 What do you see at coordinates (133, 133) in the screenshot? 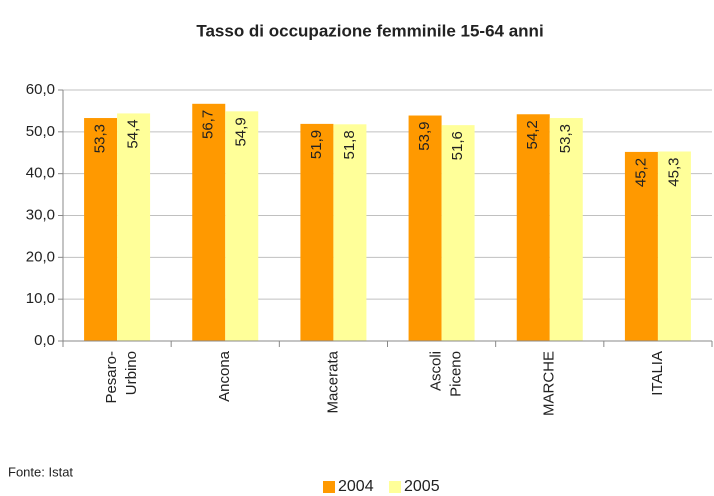
I see `value-label: 54,4` at bounding box center [133, 133].